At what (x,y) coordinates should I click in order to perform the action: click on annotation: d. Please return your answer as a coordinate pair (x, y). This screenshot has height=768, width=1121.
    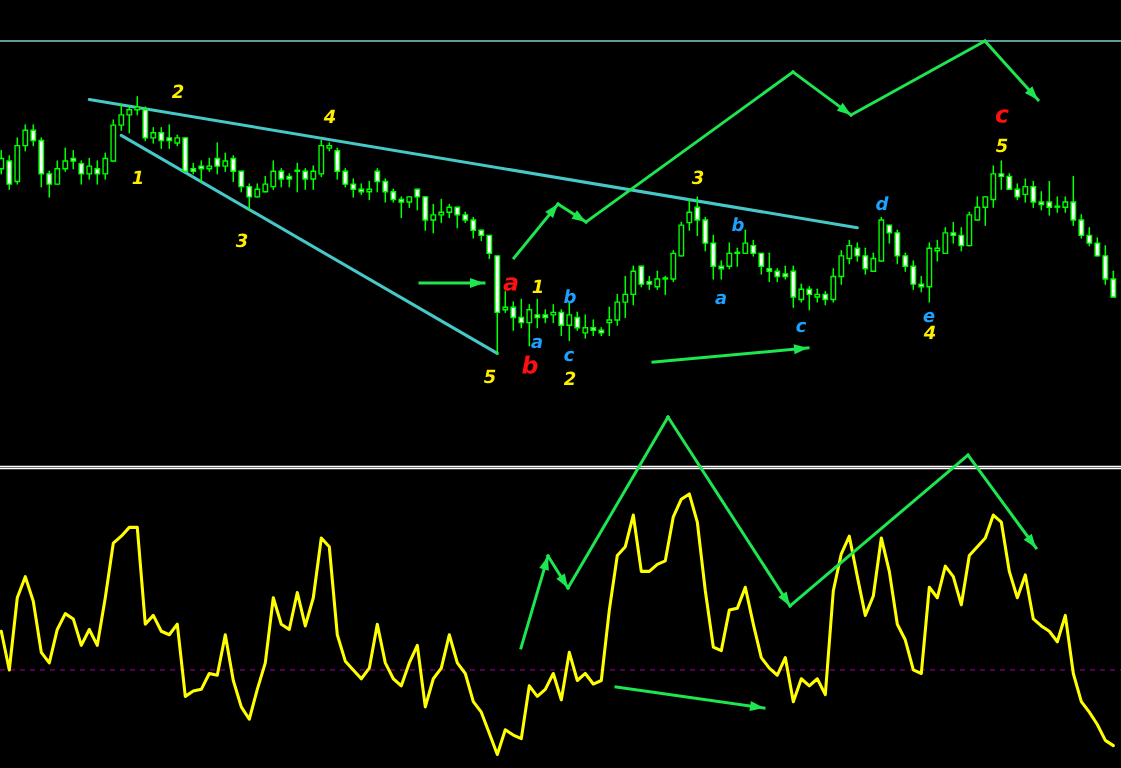
    Looking at the image, I should click on (882, 203).